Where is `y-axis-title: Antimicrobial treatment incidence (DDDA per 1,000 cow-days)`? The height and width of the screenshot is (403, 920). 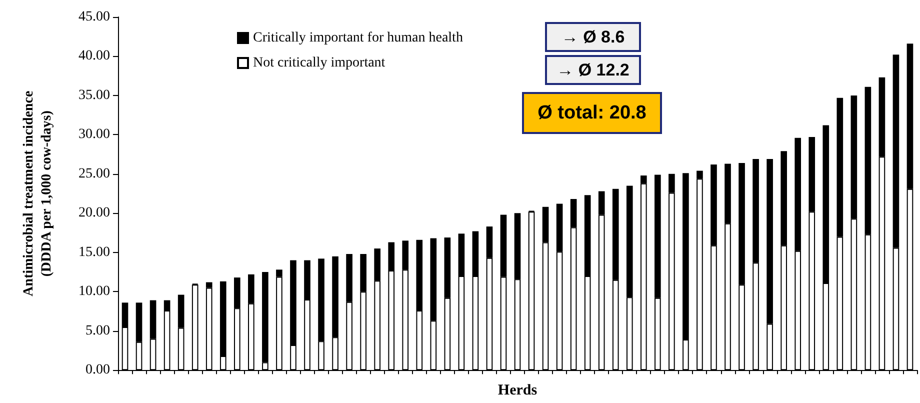 y-axis-title: Antimicrobial treatment incidence (DDDA per 1,000 cow-days) is located at coordinates (38, 193).